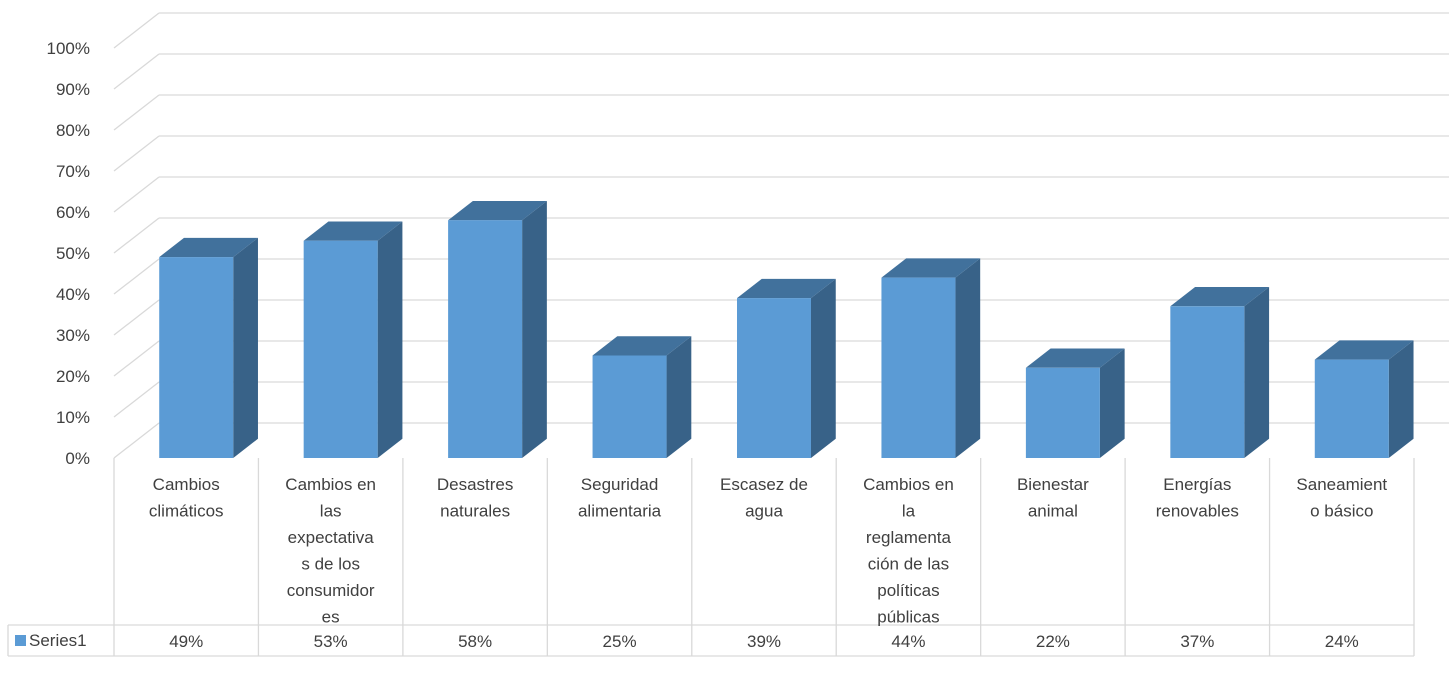 Image resolution: width=1451 pixels, height=680 pixels. I want to click on y-tick-label: 0%, so click(77, 458).